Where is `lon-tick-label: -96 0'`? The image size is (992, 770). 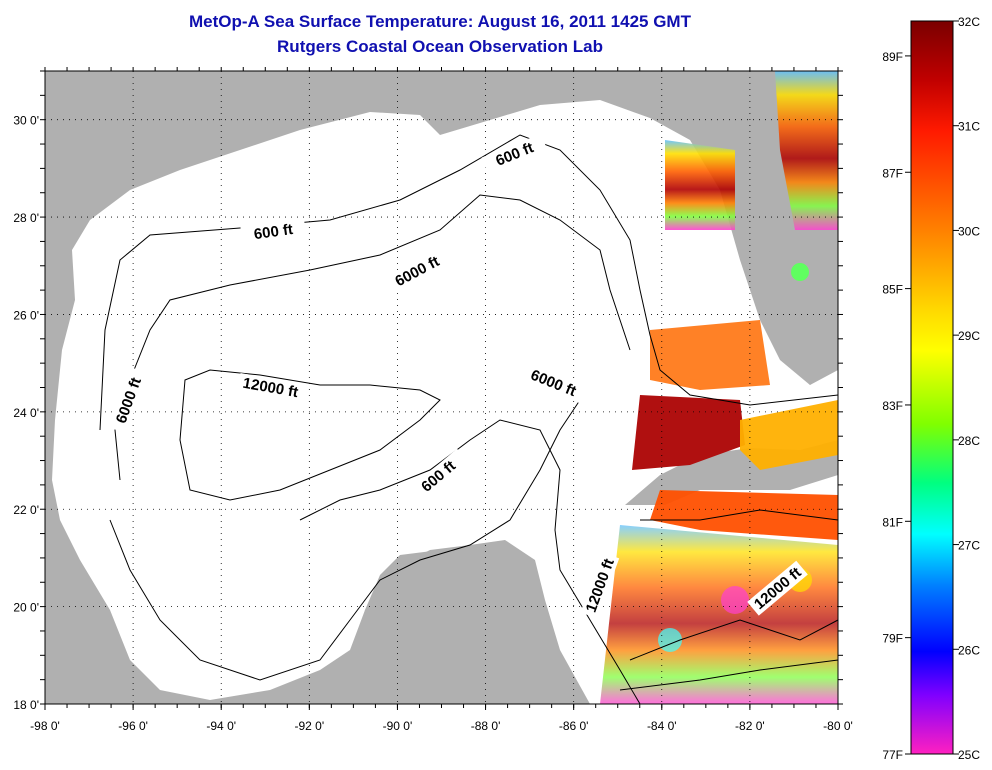
lon-tick-label: -96 0' is located at coordinates (133, 726).